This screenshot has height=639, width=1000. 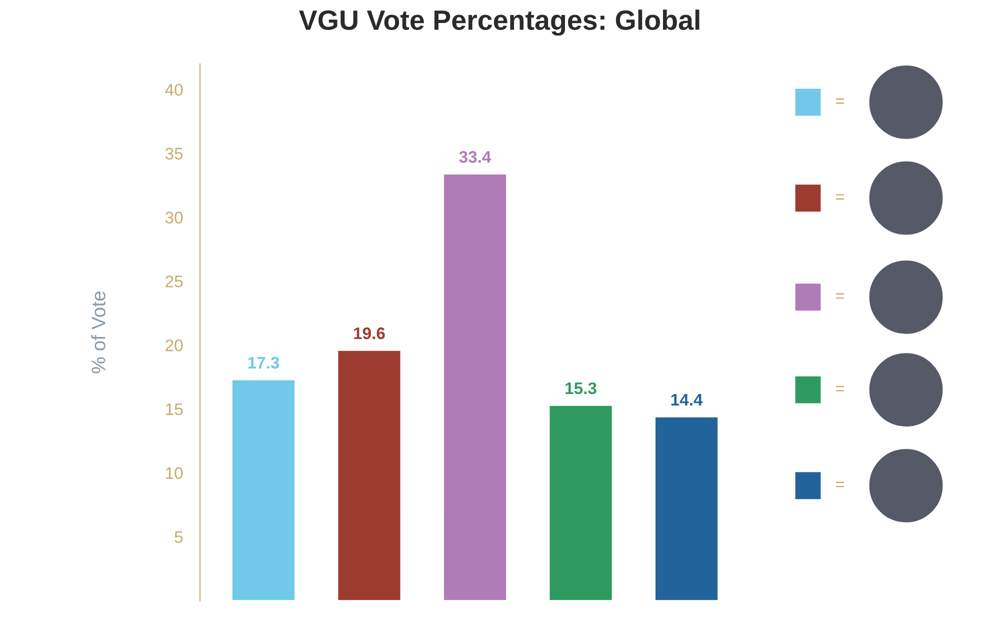 I want to click on y-tick-label: 40, so click(x=174, y=90).